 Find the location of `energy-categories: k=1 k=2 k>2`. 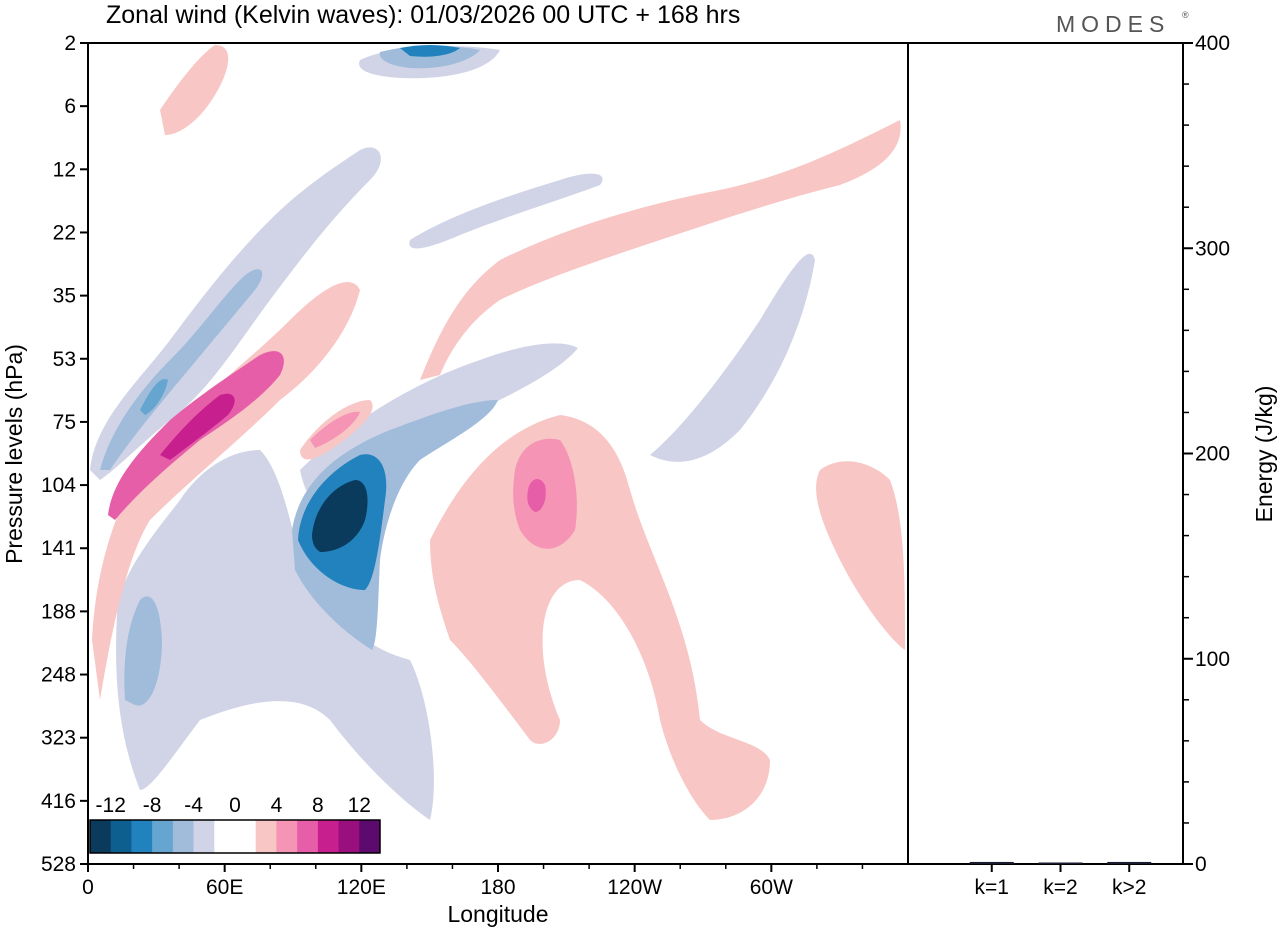

energy-categories: k=1 k=2 k>2 is located at coordinates (1061, 887).